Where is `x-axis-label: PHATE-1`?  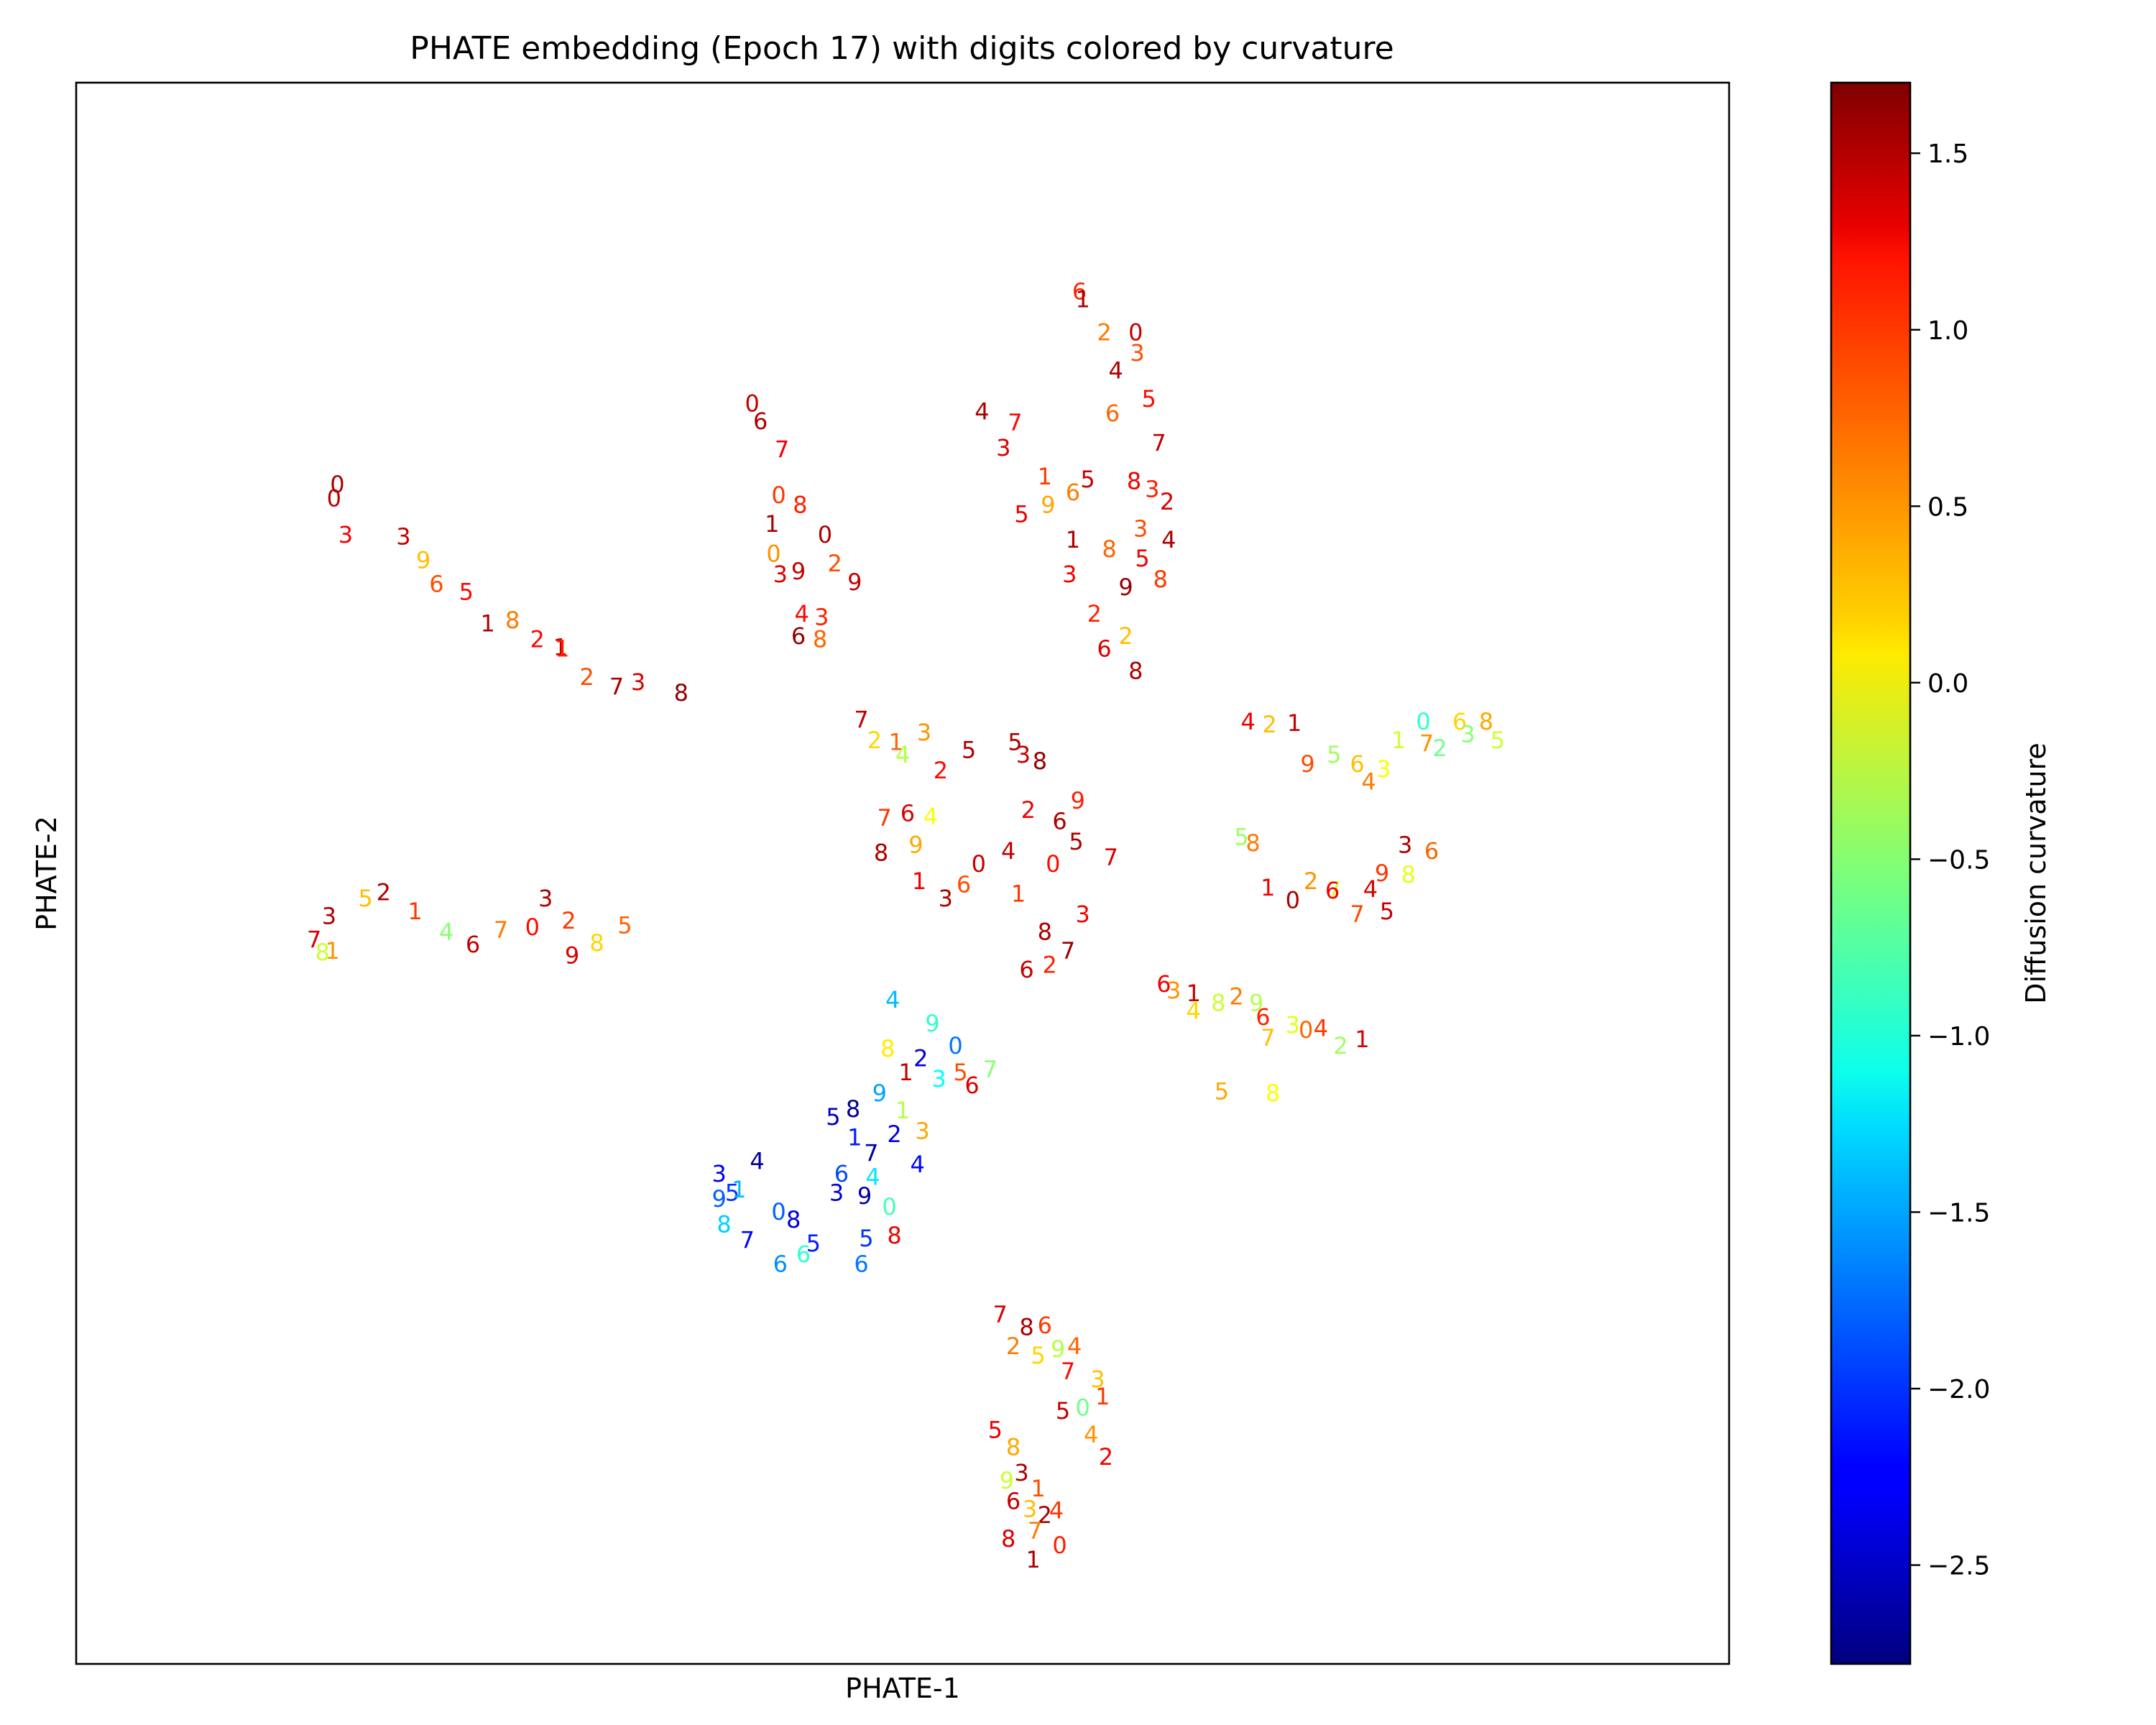 x-axis-label: PHATE-1 is located at coordinates (902, 1688).